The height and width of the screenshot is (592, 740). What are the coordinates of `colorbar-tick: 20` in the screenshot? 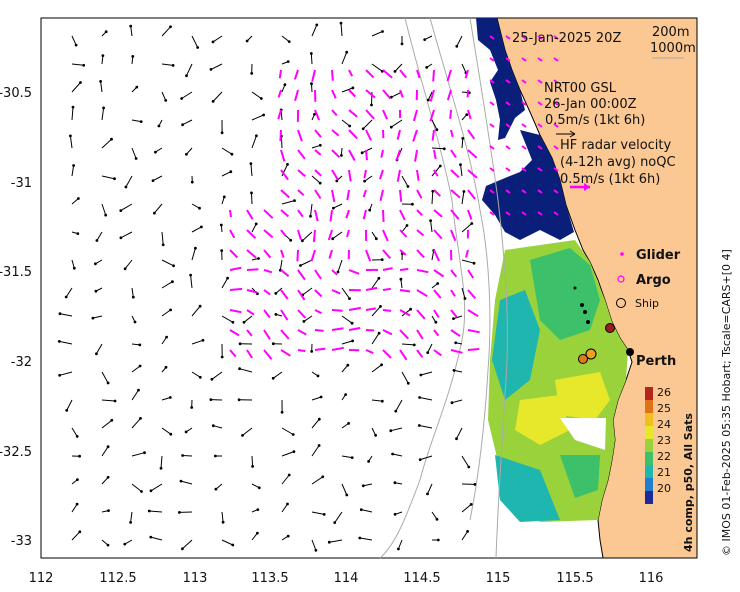 It's located at (664, 488).